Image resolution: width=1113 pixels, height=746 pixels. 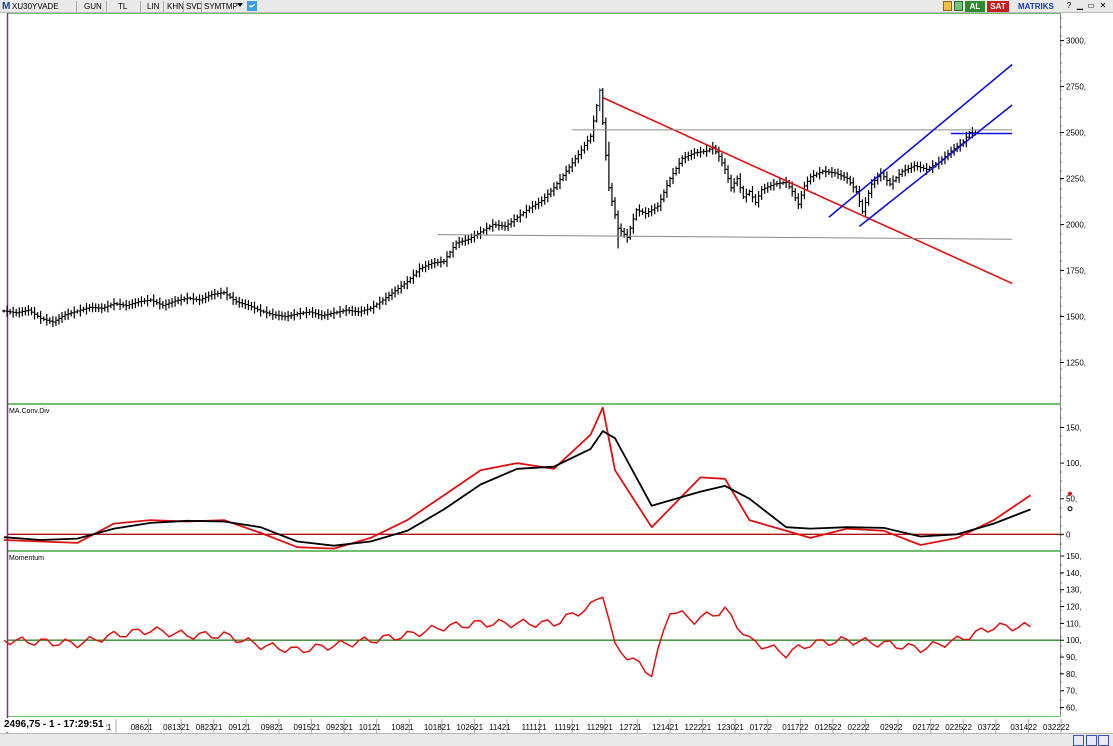 What do you see at coordinates (1071, 674) in the screenshot?
I see `momentum-tick-label: 80,` at bounding box center [1071, 674].